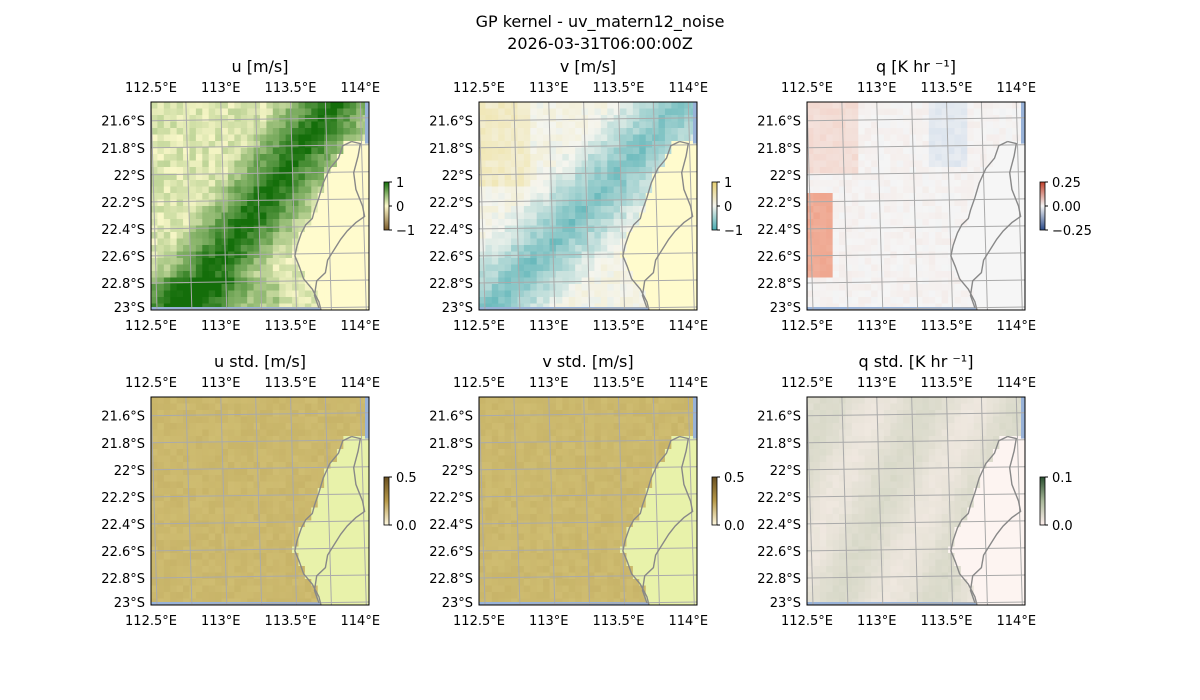 The height and width of the screenshot is (700, 1200). What do you see at coordinates (260, 200) in the screenshot?
I see `gridline-lat` at bounding box center [260, 200].